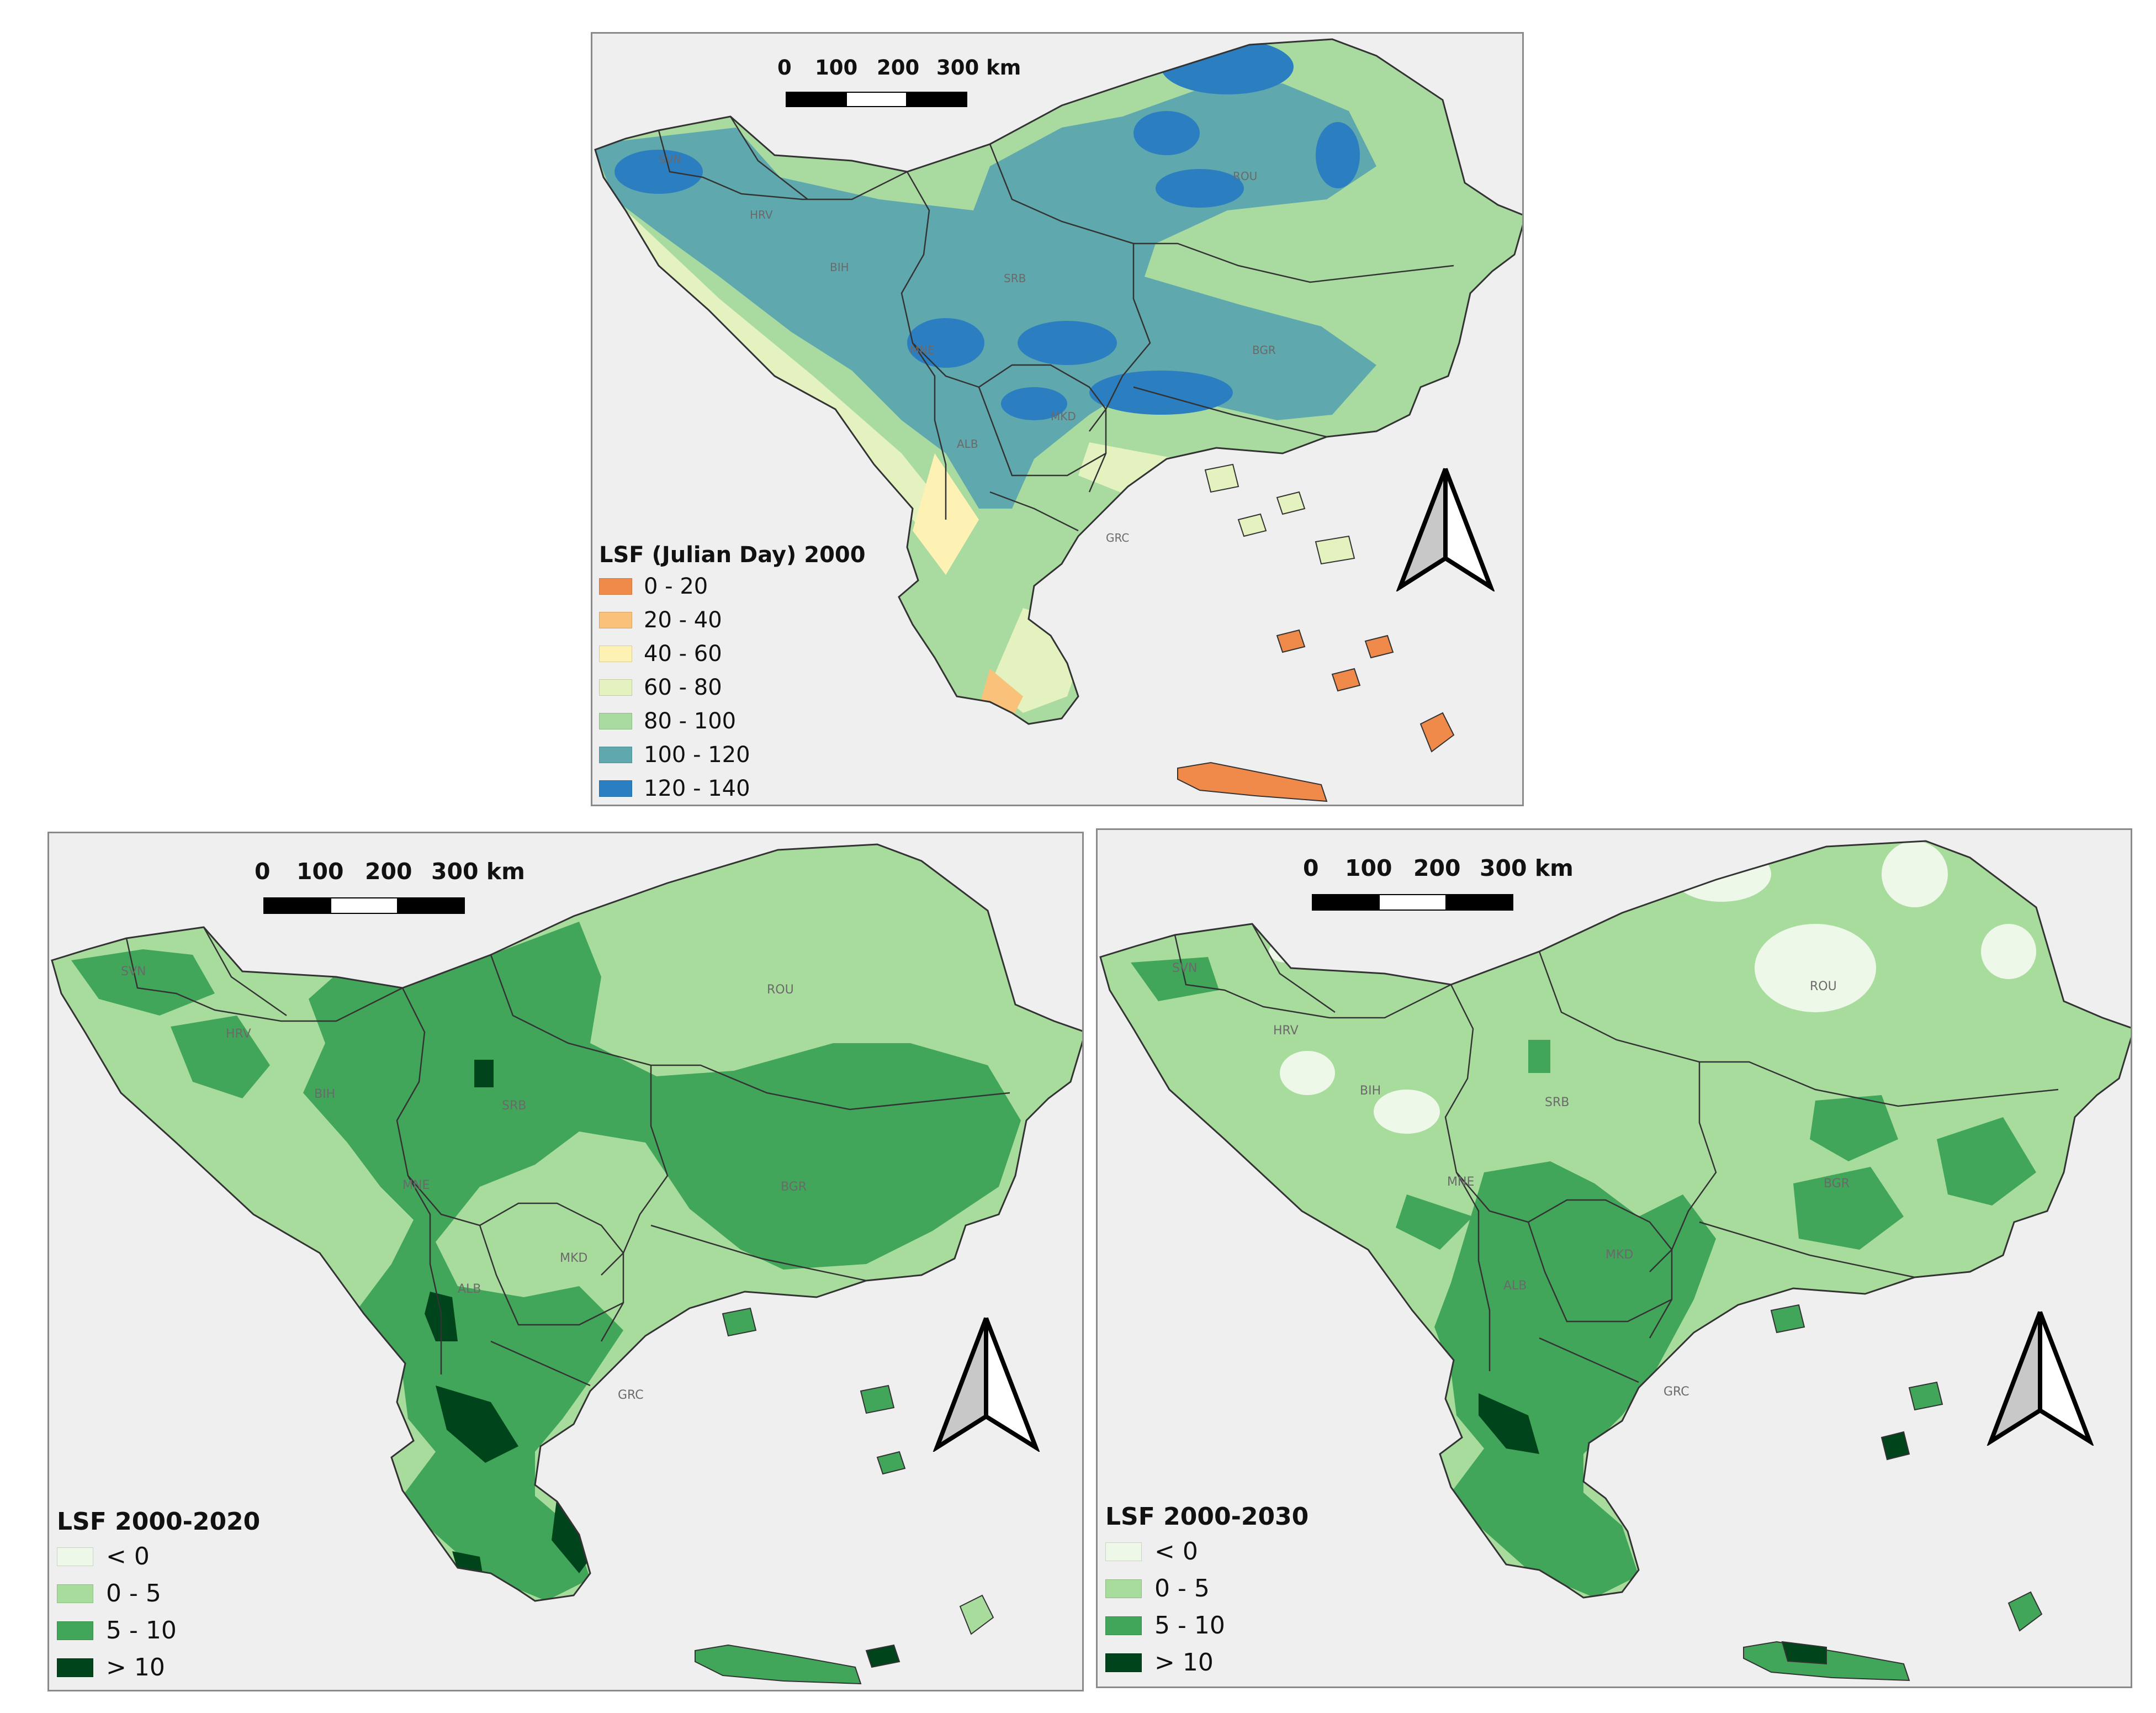 The height and width of the screenshot is (1713, 2156). Describe the element at coordinates (733, 721) in the screenshot. I see `legend-item: 80 - 100` at that location.